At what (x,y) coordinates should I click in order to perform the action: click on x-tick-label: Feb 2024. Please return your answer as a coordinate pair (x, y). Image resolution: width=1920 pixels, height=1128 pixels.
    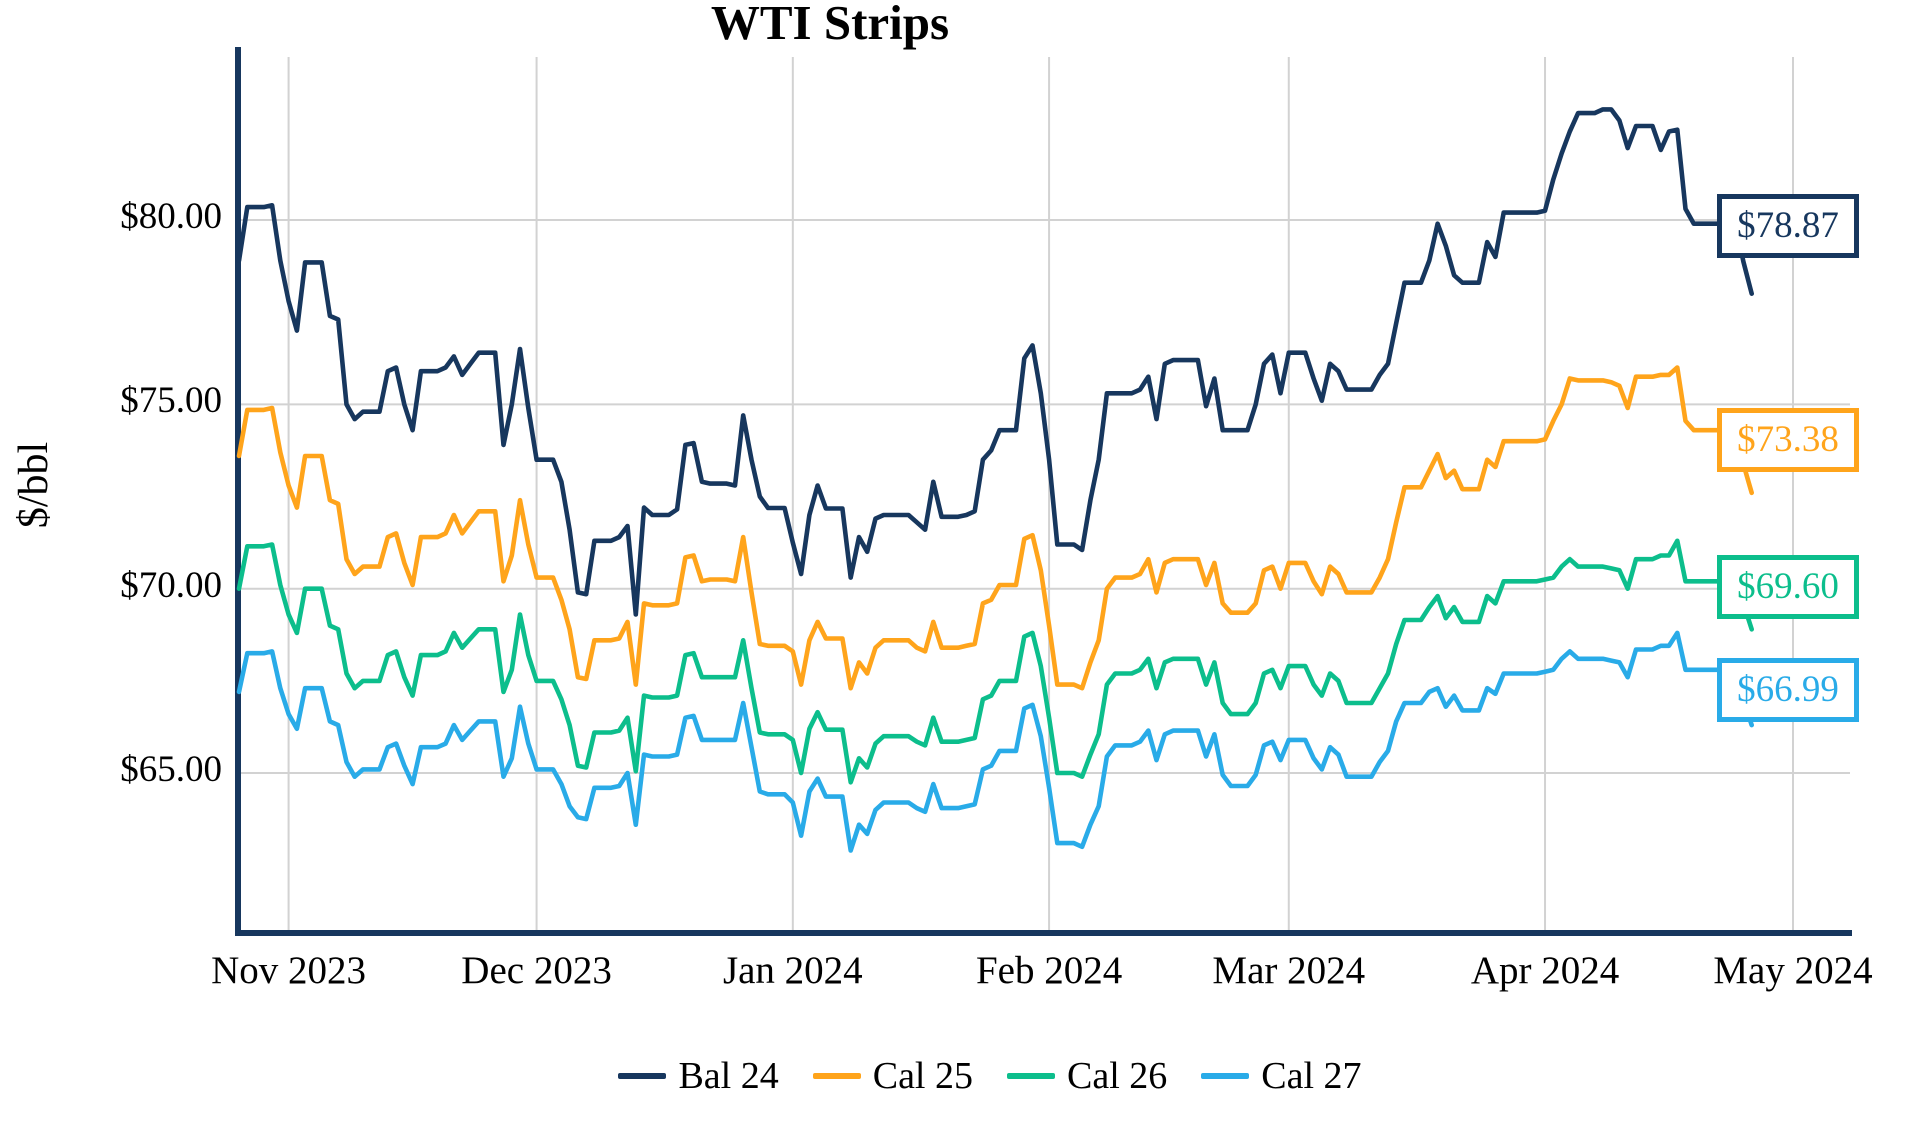
    Looking at the image, I should click on (1049, 970).